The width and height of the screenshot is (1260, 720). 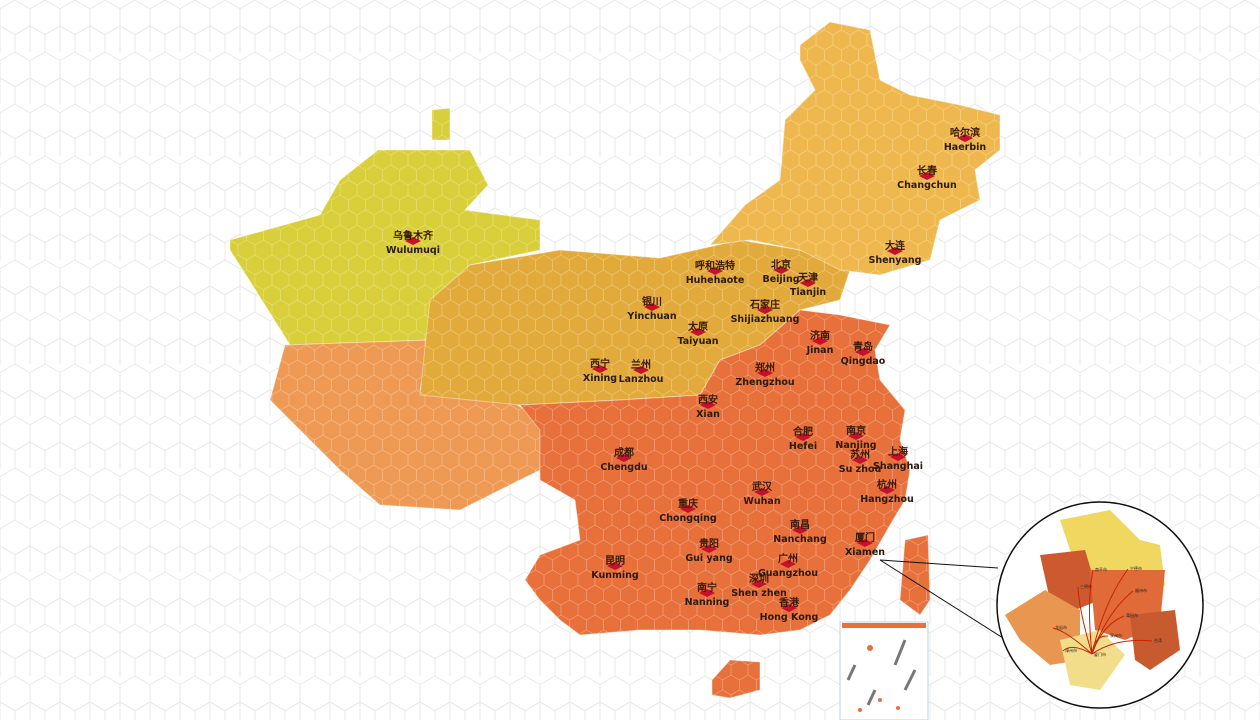 What do you see at coordinates (965, 147) in the screenshot?
I see `city-name-en: Haerbin` at bounding box center [965, 147].